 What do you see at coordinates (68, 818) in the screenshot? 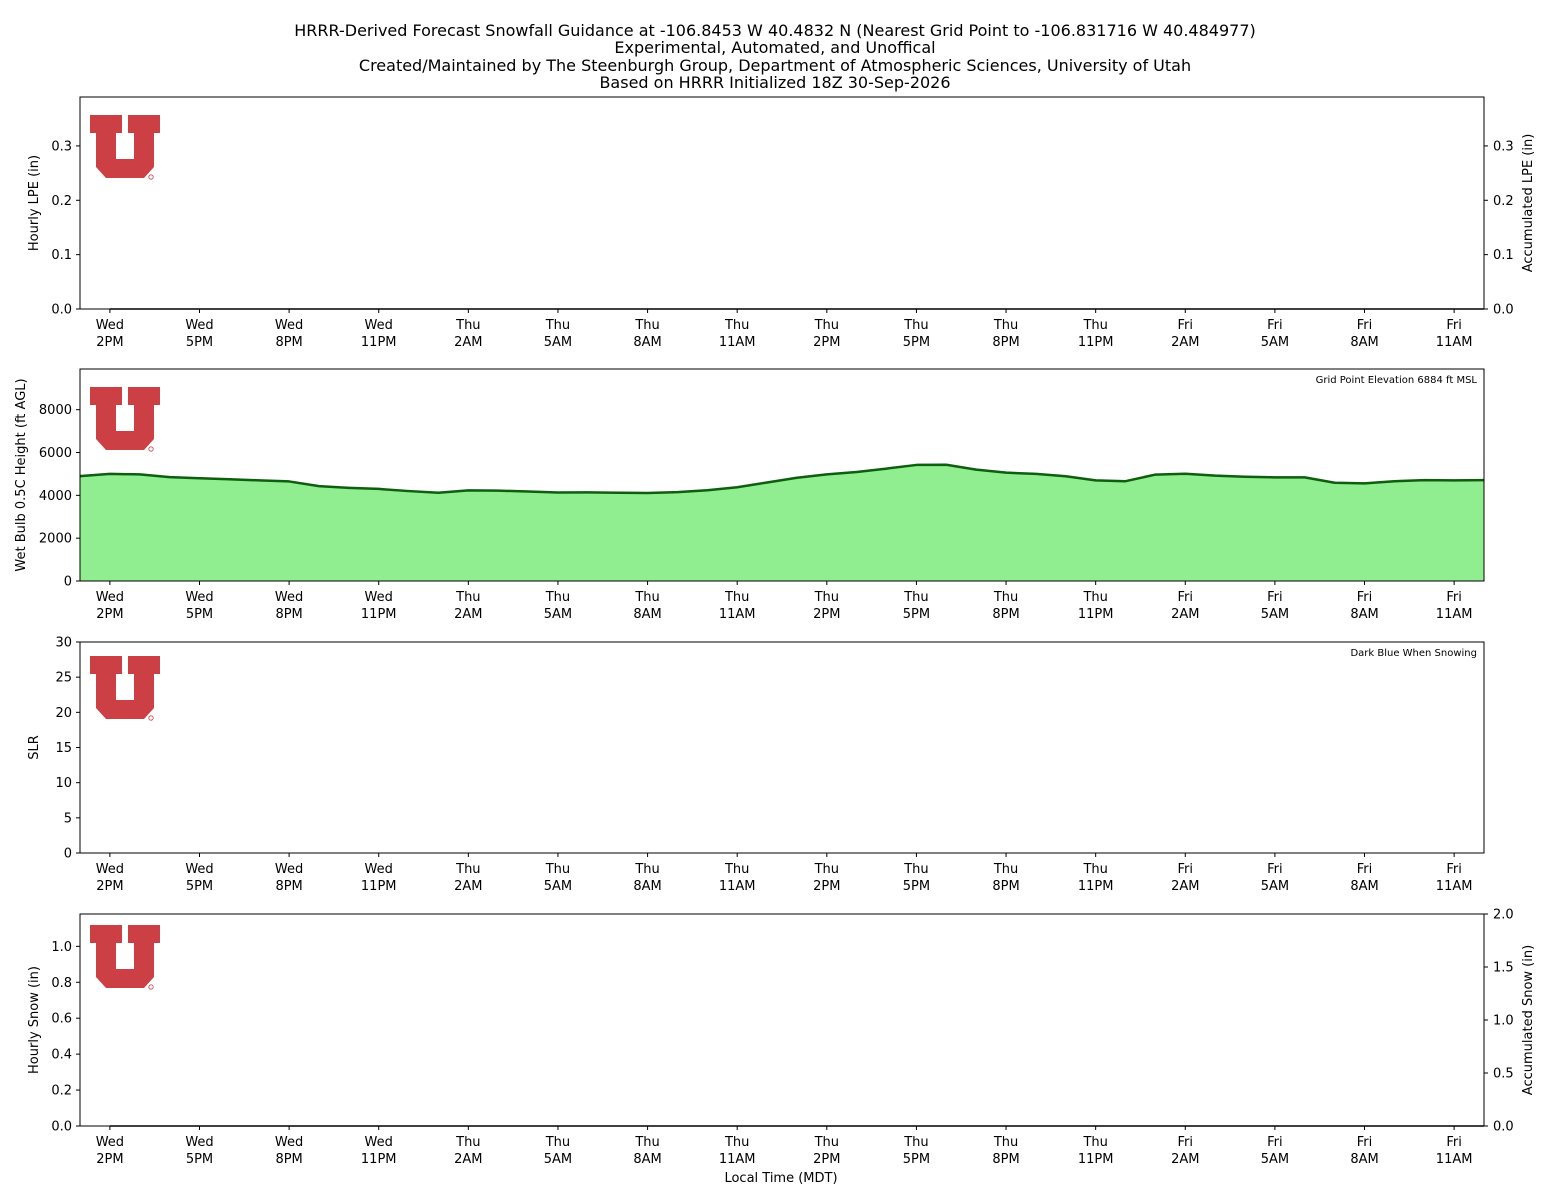
I see `y-tick-label: 5` at bounding box center [68, 818].